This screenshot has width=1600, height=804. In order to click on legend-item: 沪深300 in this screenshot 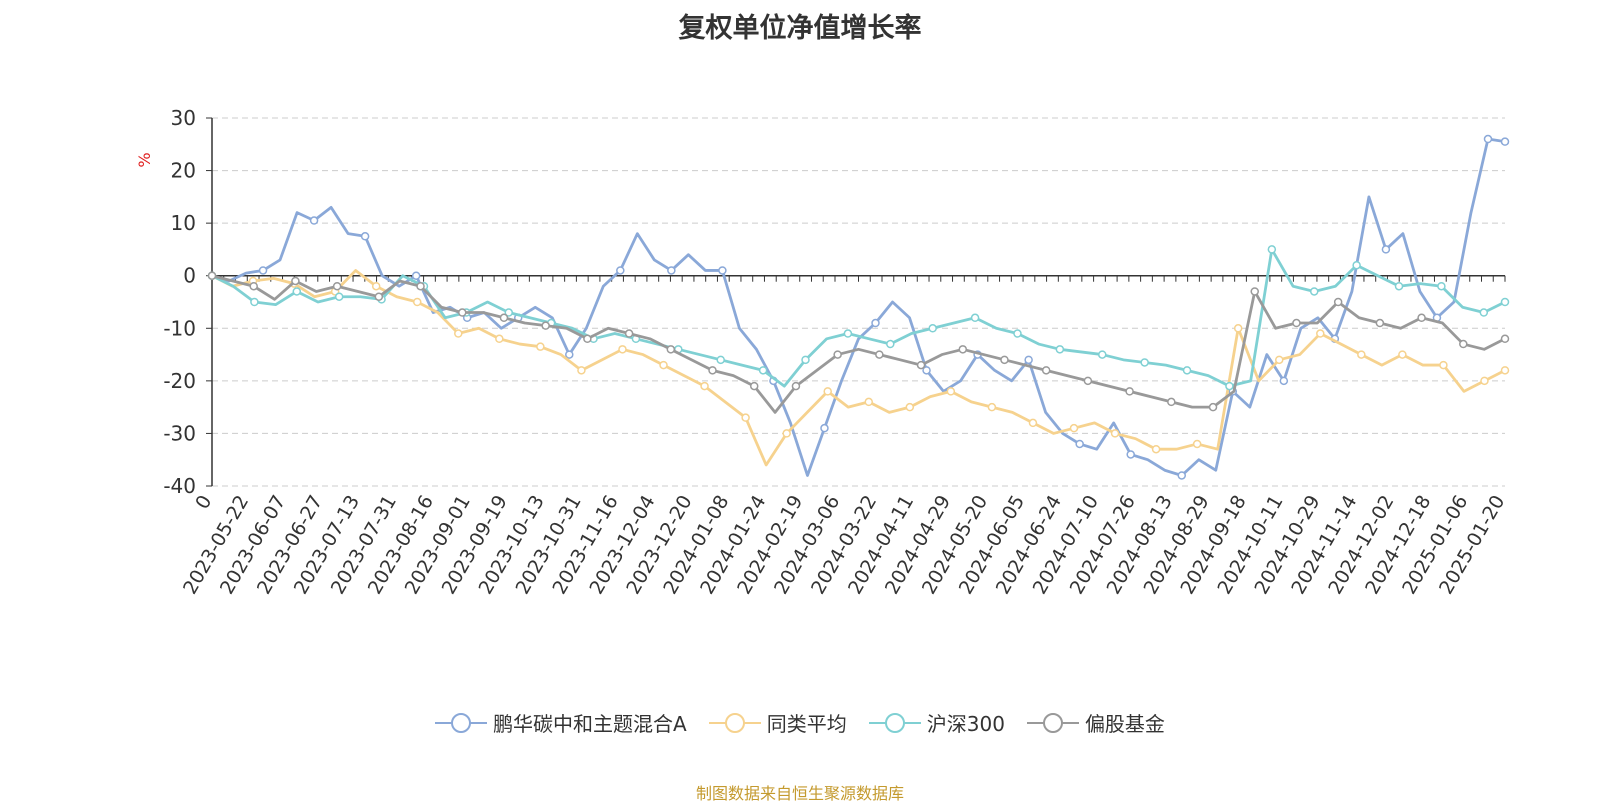, I will do `click(936, 722)`.